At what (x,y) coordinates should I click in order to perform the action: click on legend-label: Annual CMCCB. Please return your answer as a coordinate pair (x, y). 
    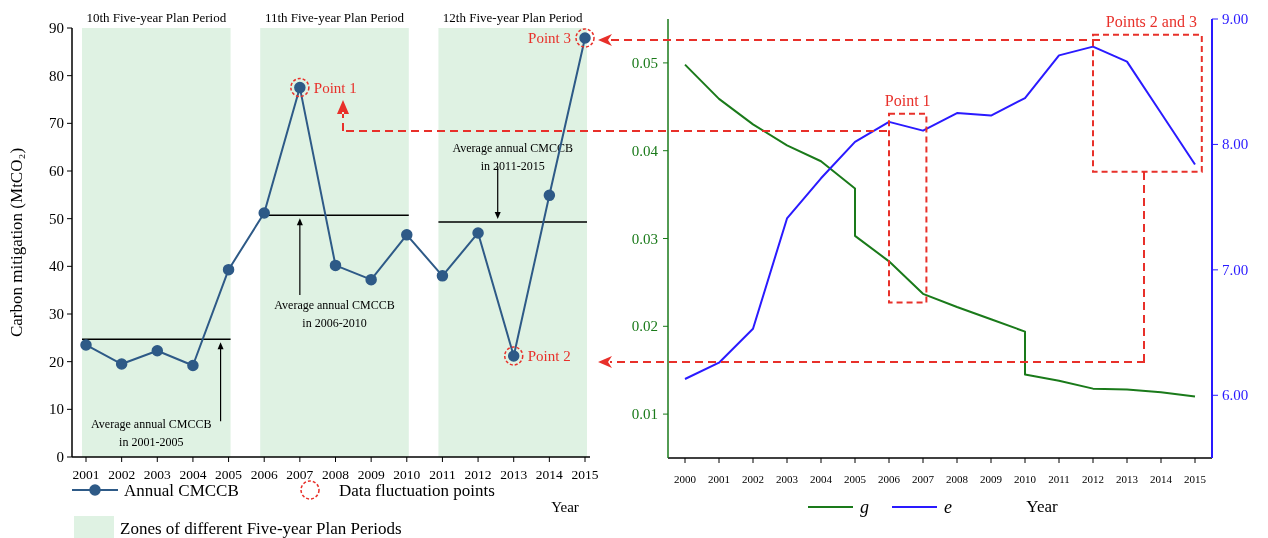
    Looking at the image, I should click on (181, 490).